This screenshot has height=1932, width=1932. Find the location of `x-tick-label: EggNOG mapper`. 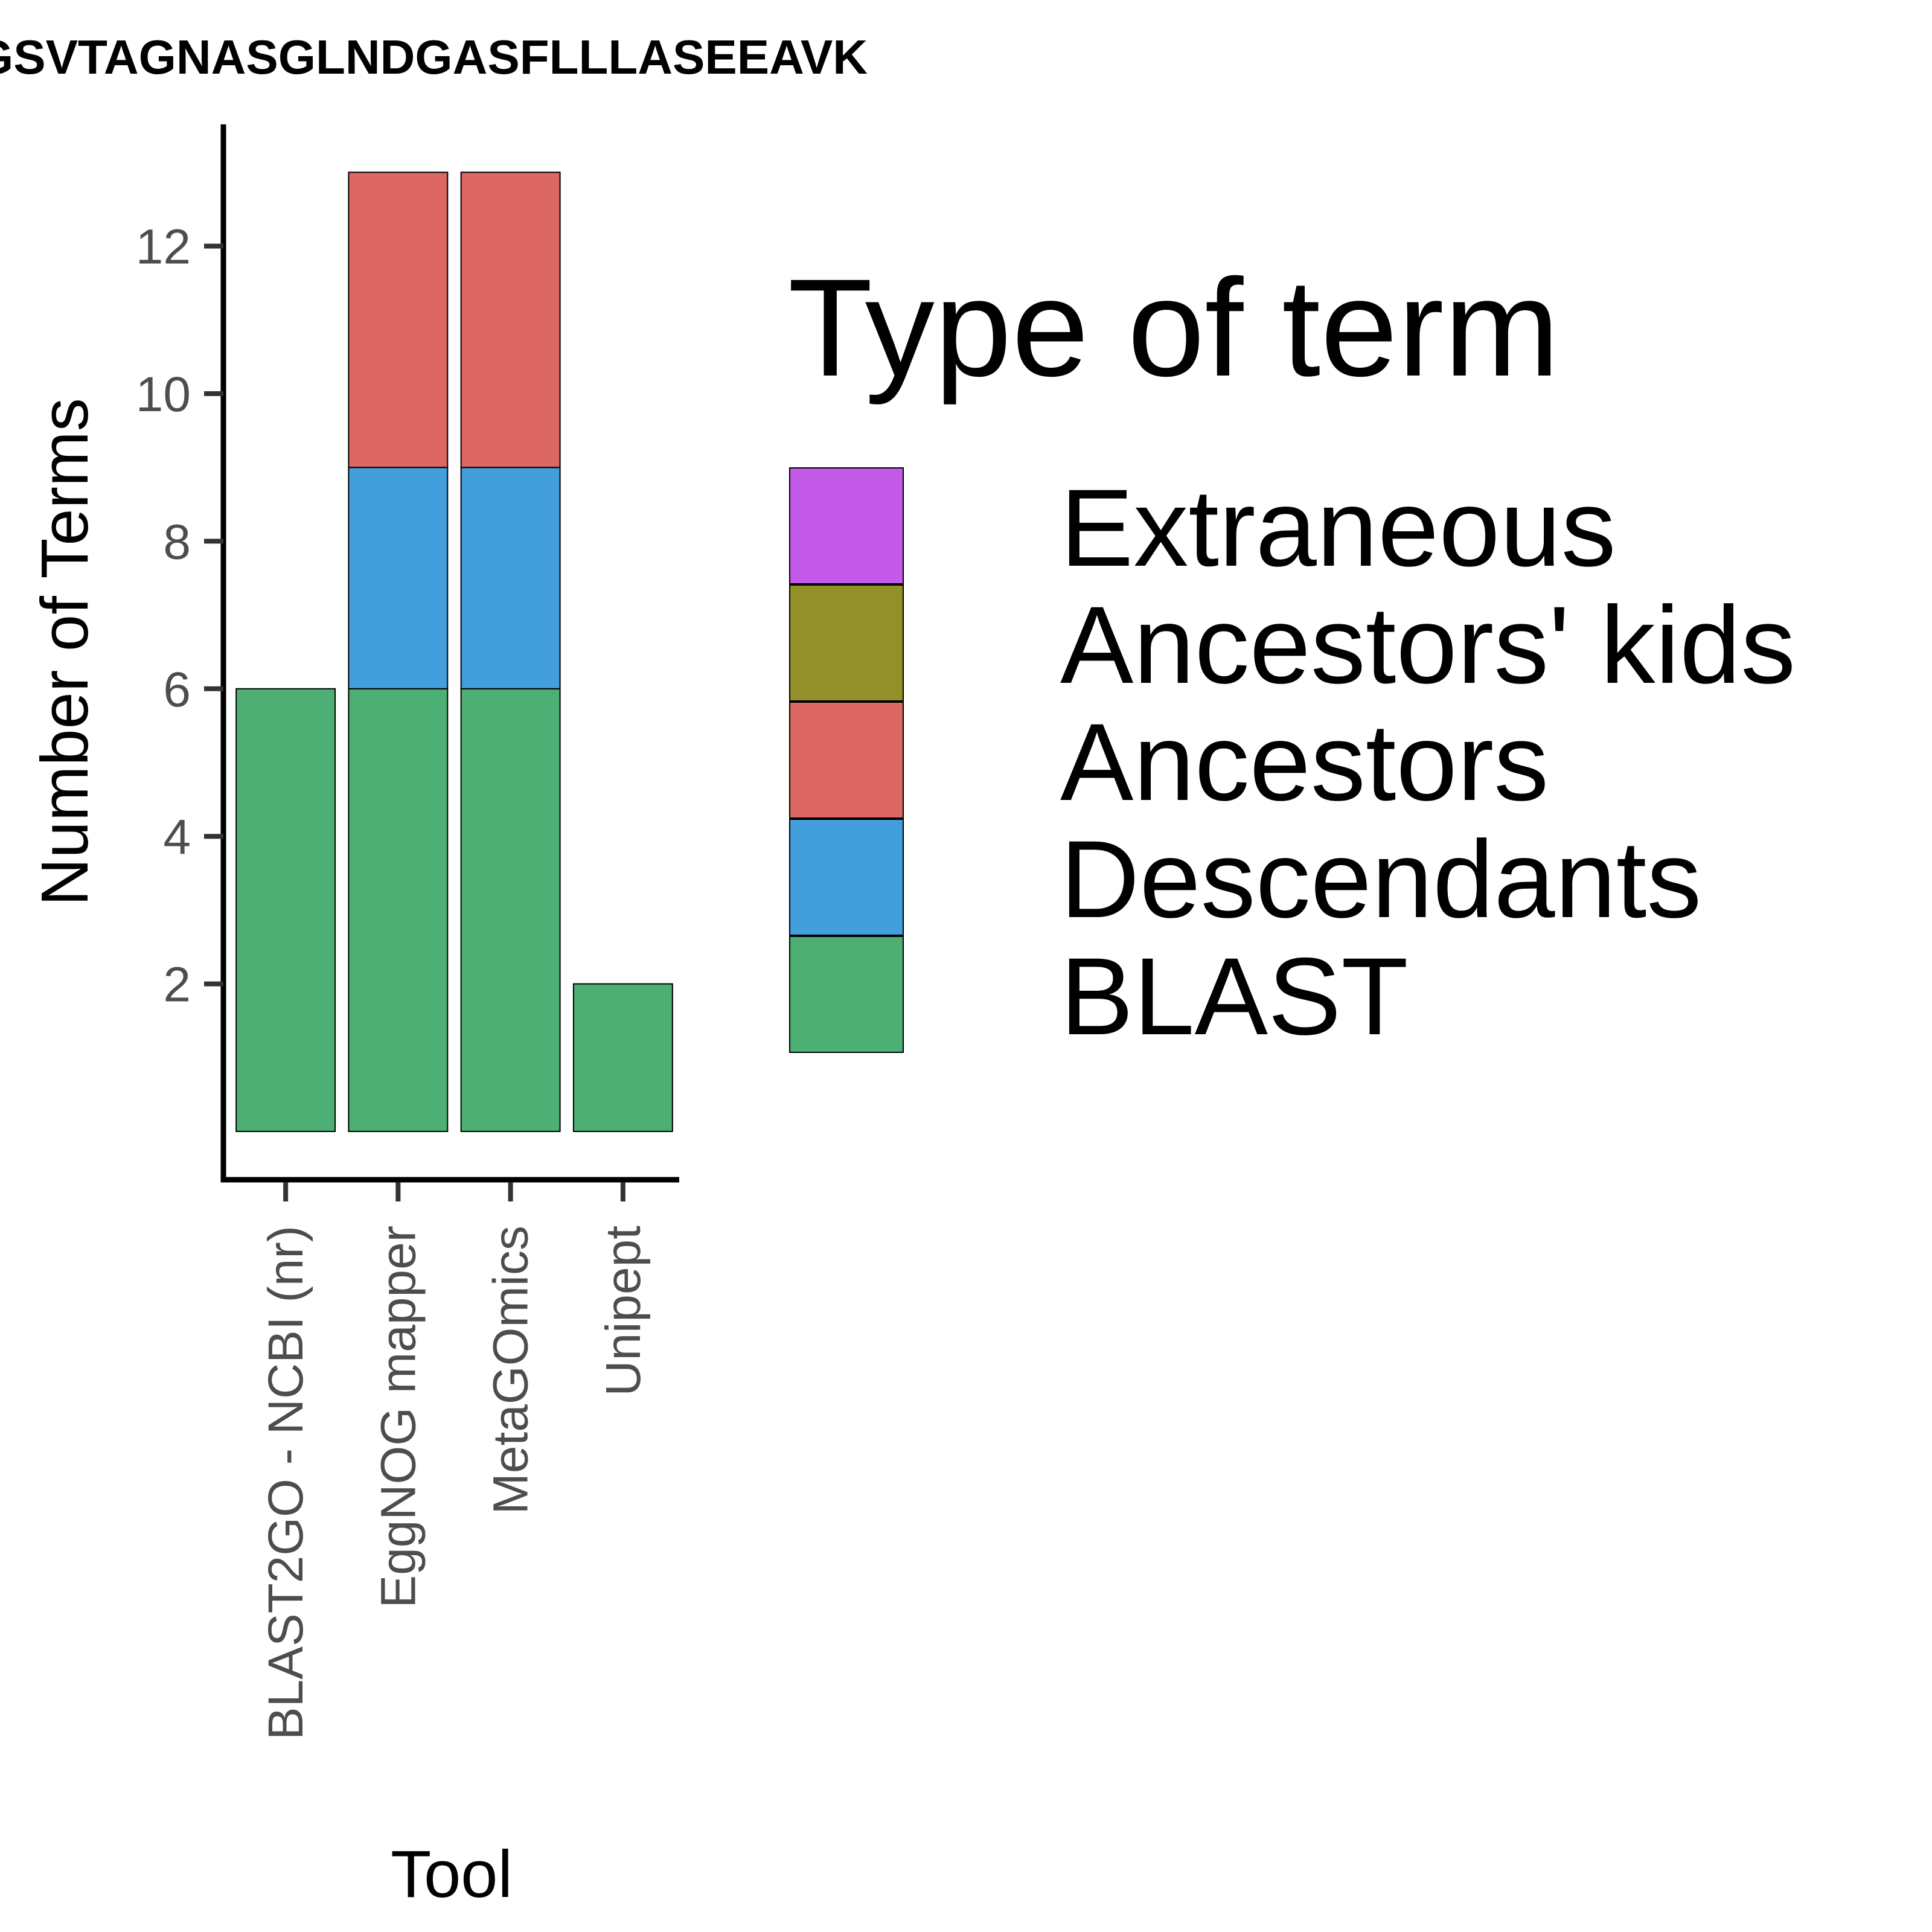

x-tick-label: EggNOG mapper is located at coordinates (398, 1417).